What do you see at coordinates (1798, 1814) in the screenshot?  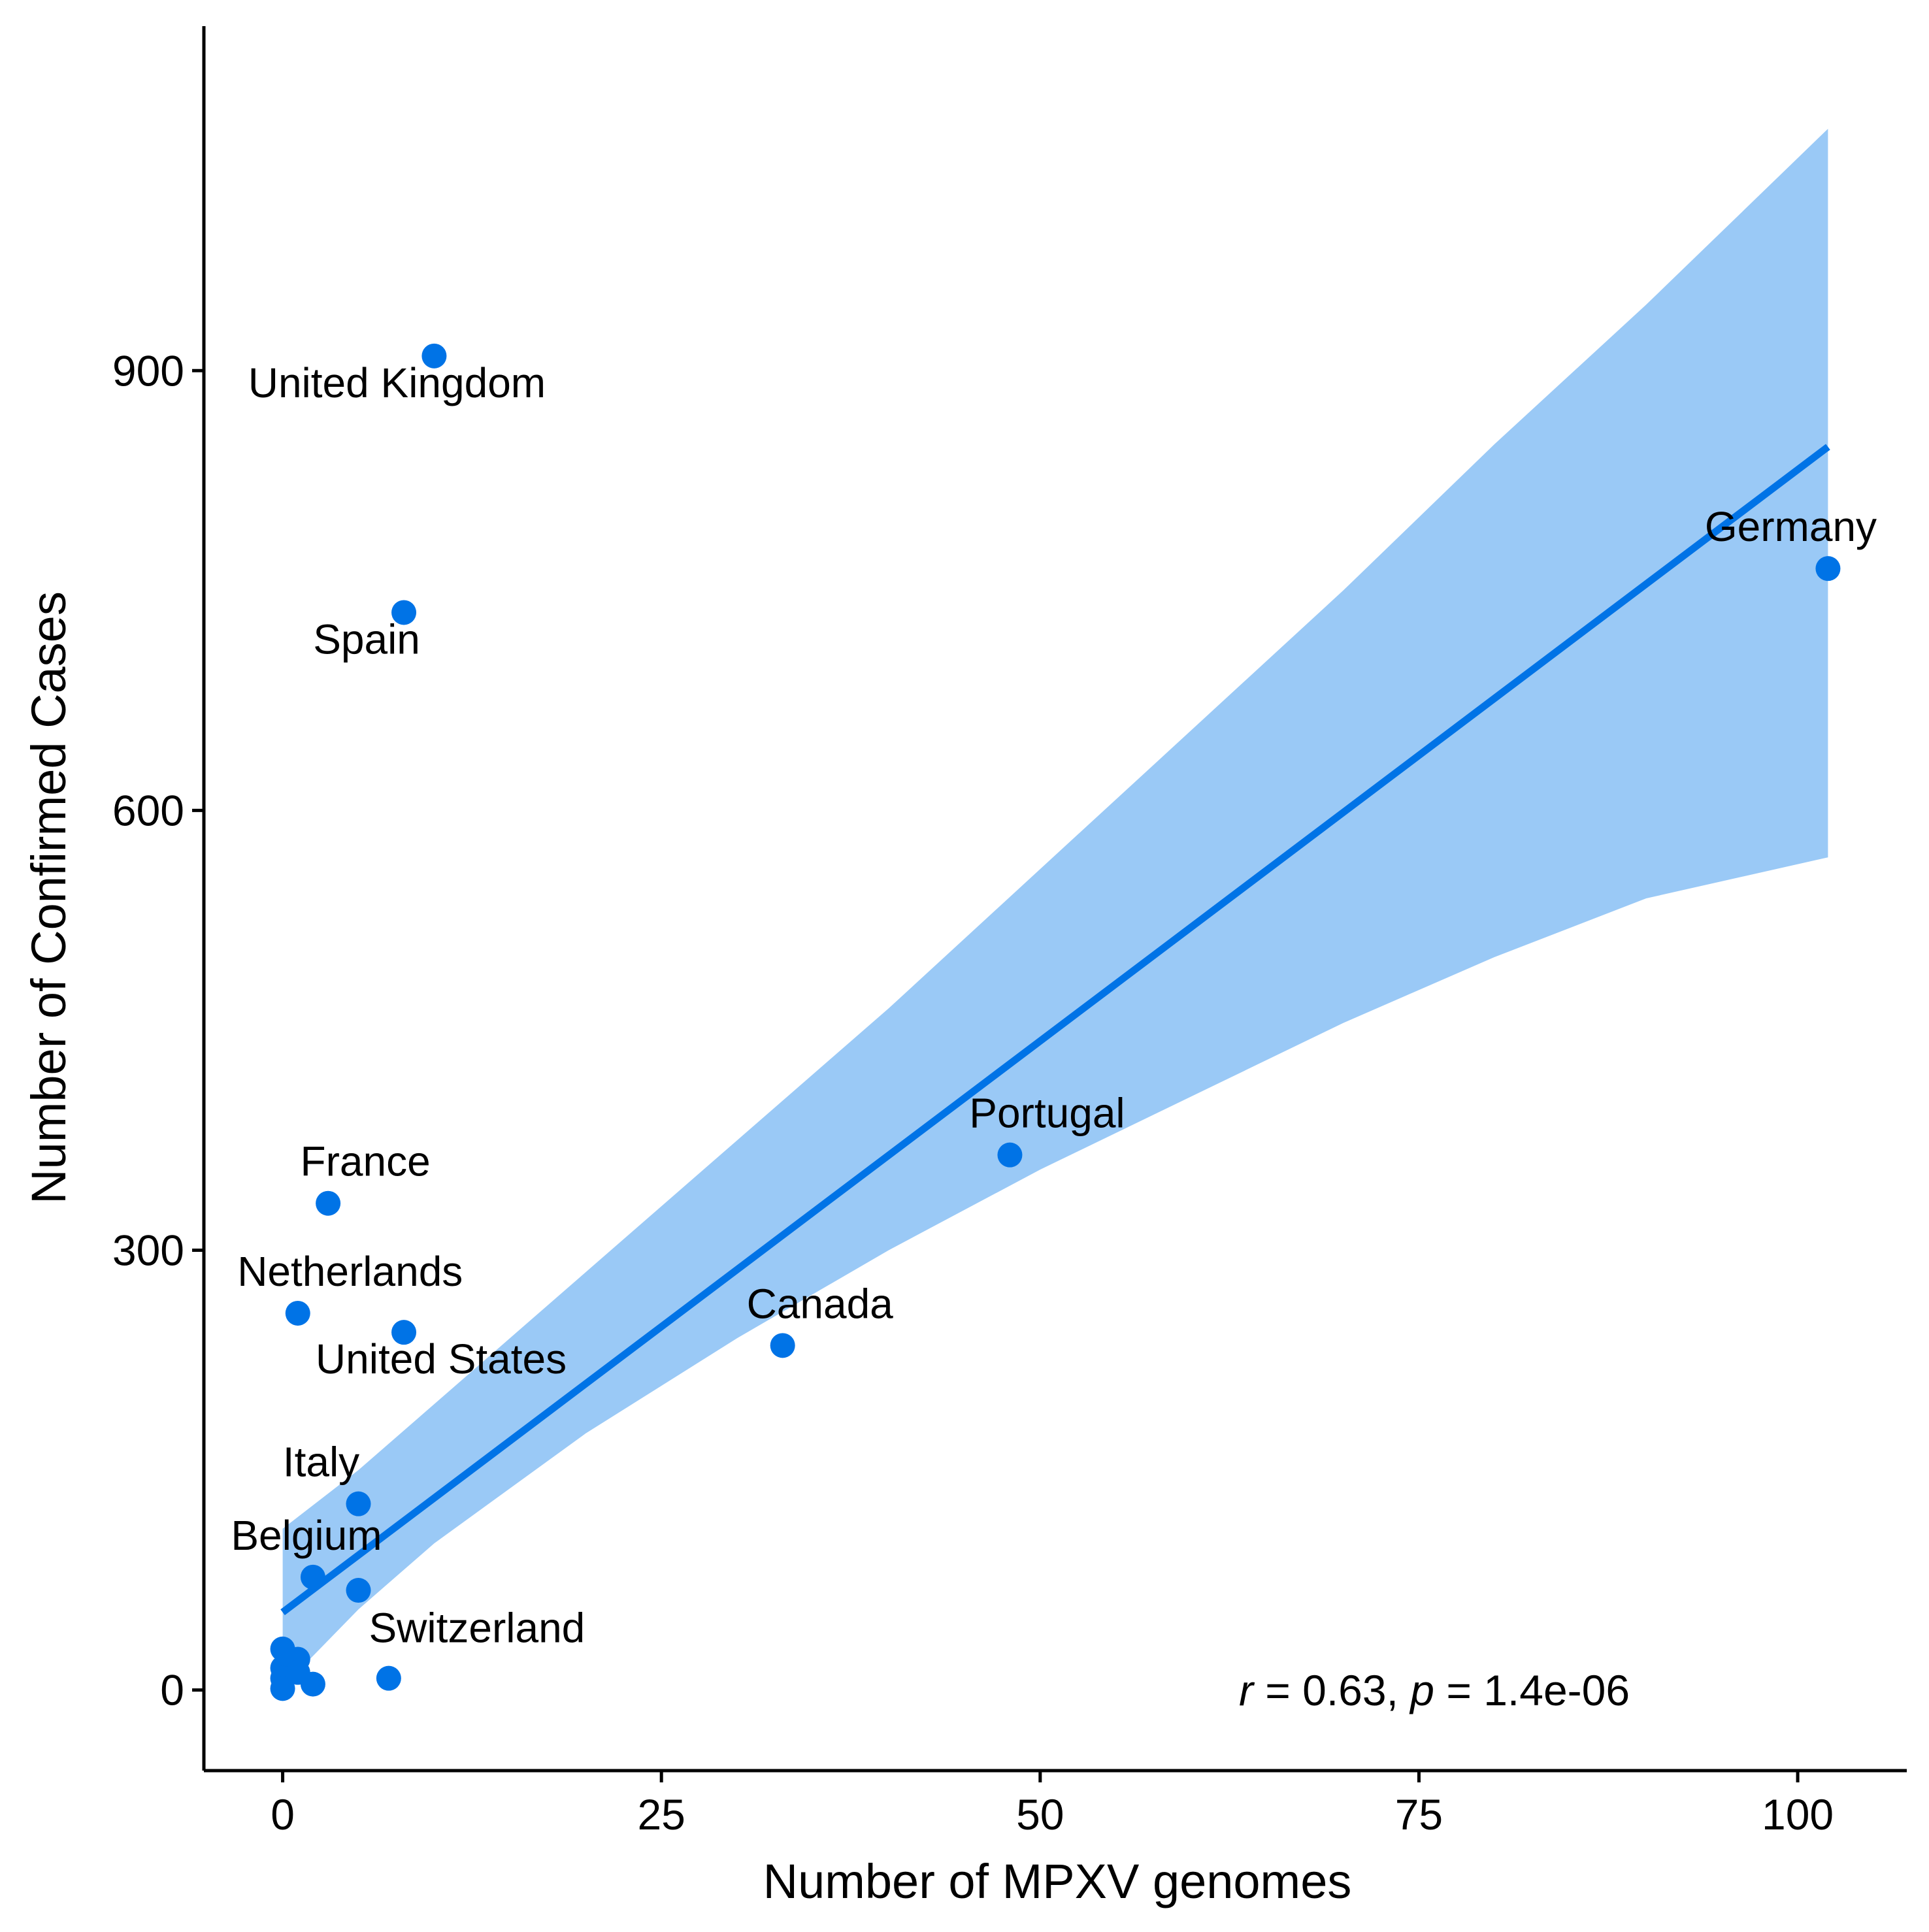 I see `x-tick-label: 100` at bounding box center [1798, 1814].